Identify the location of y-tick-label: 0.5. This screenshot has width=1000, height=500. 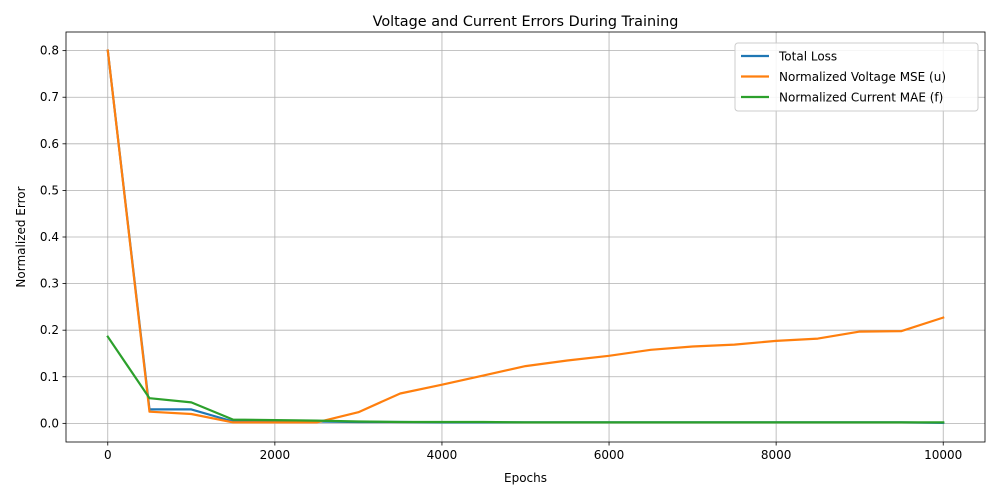
(49, 190).